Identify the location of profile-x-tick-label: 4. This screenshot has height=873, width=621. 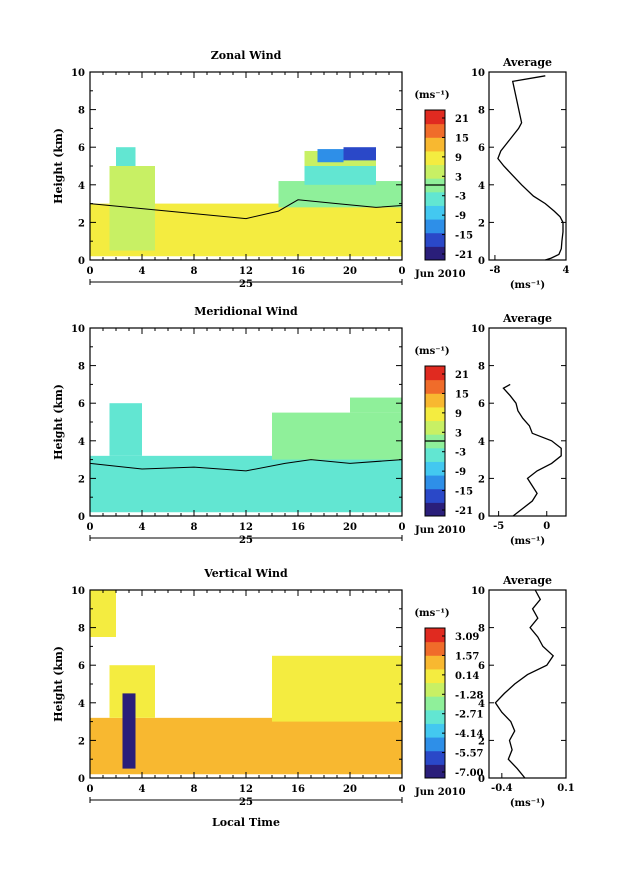
(566, 270).